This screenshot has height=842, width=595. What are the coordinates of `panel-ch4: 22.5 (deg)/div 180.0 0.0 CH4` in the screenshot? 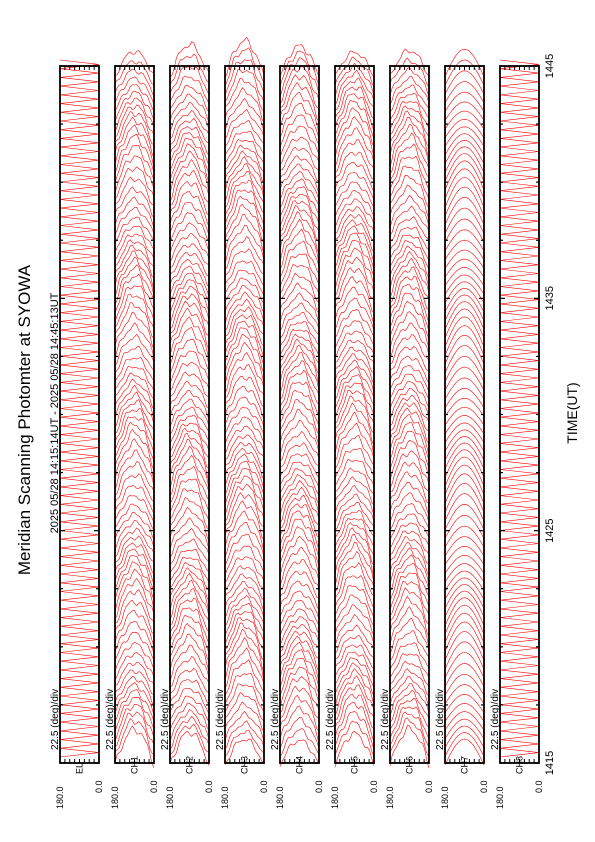 It's located at (297, 426).